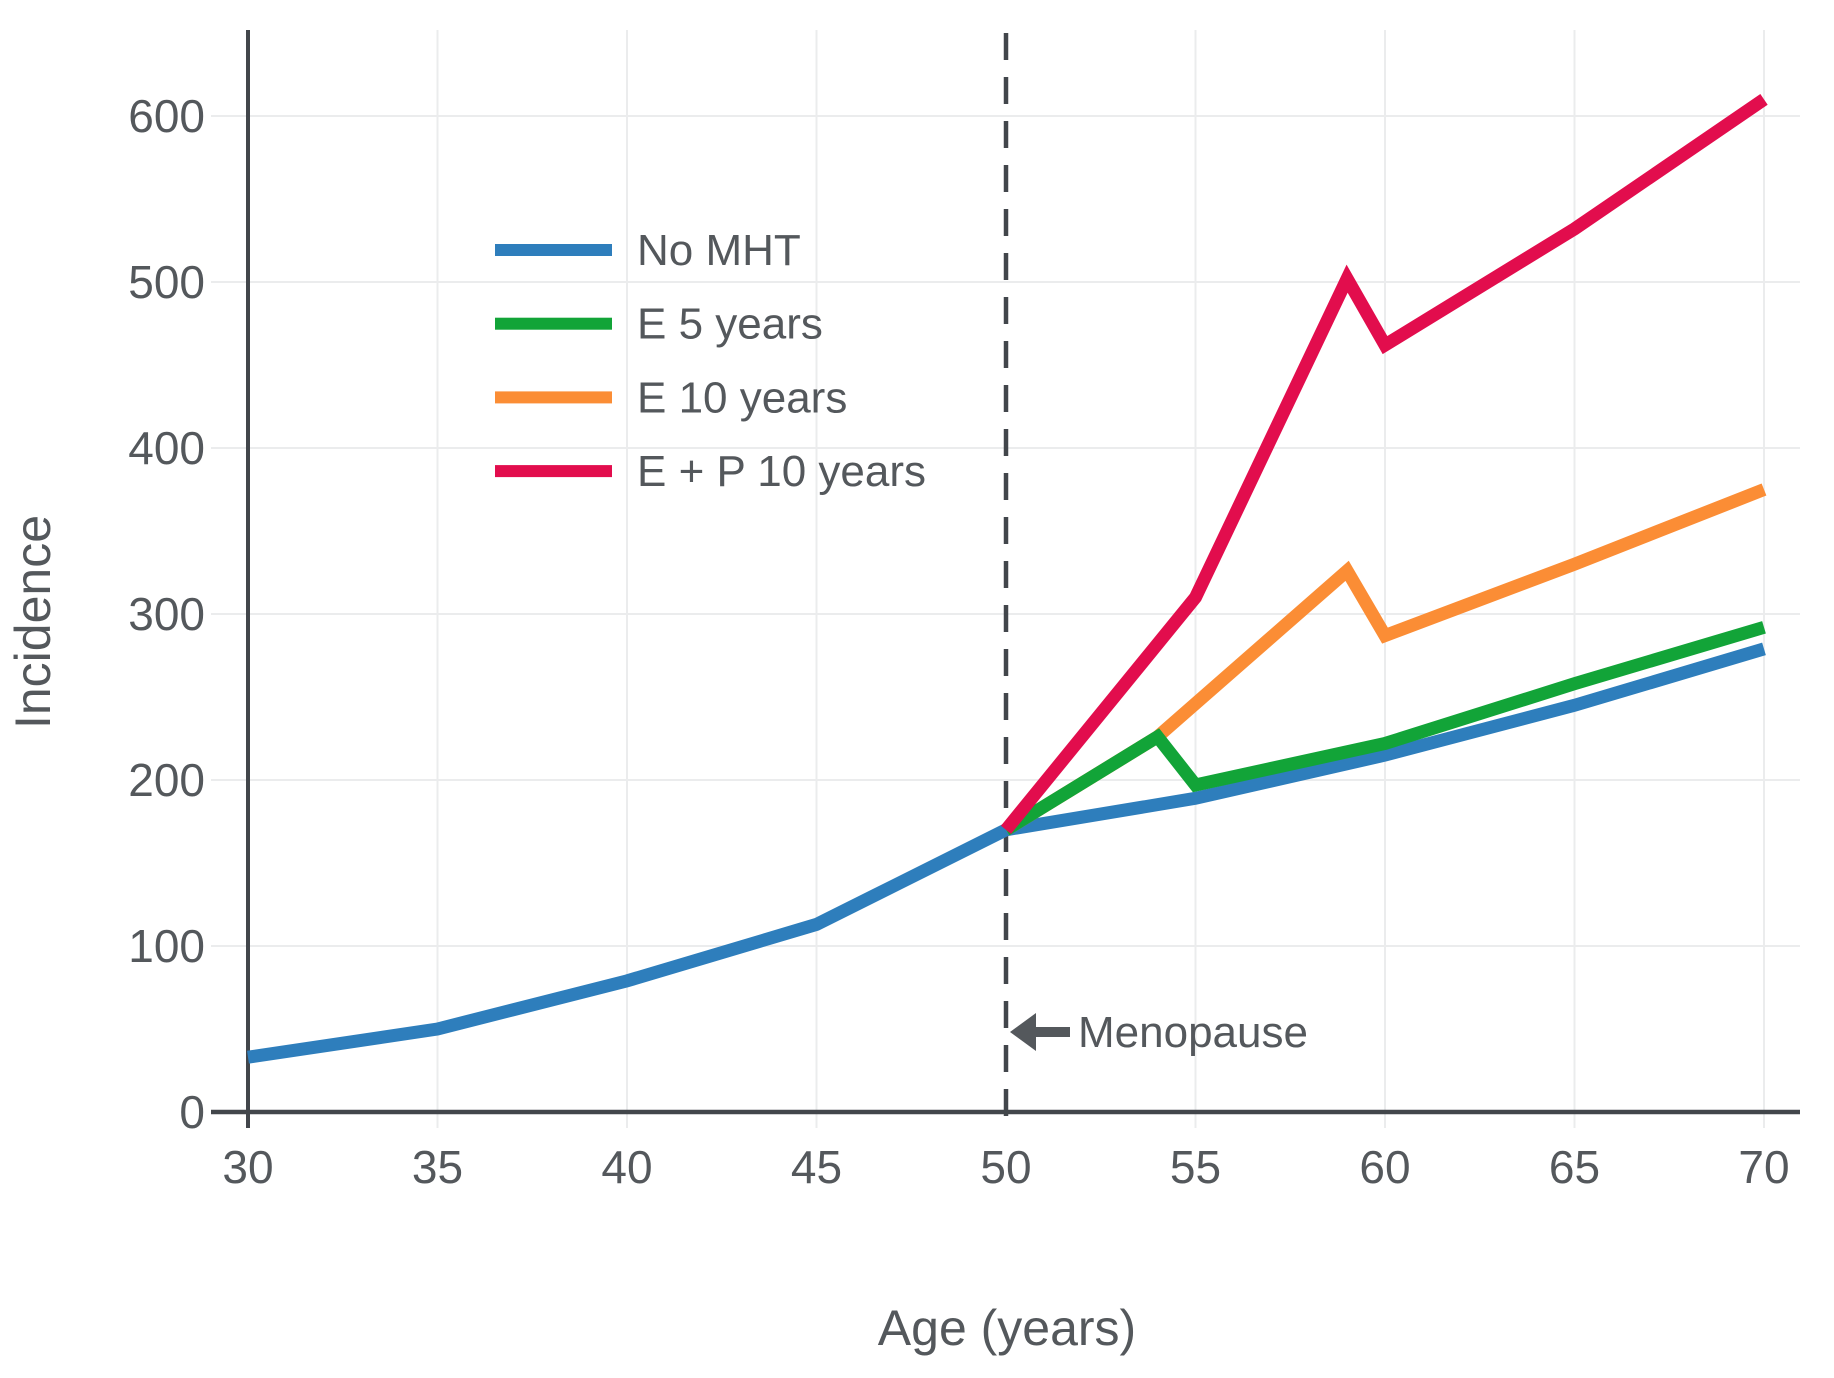 This screenshot has height=1378, width=1834. I want to click on y-tick-labels: 0 100 200 300 400 500 600, so click(166, 614).